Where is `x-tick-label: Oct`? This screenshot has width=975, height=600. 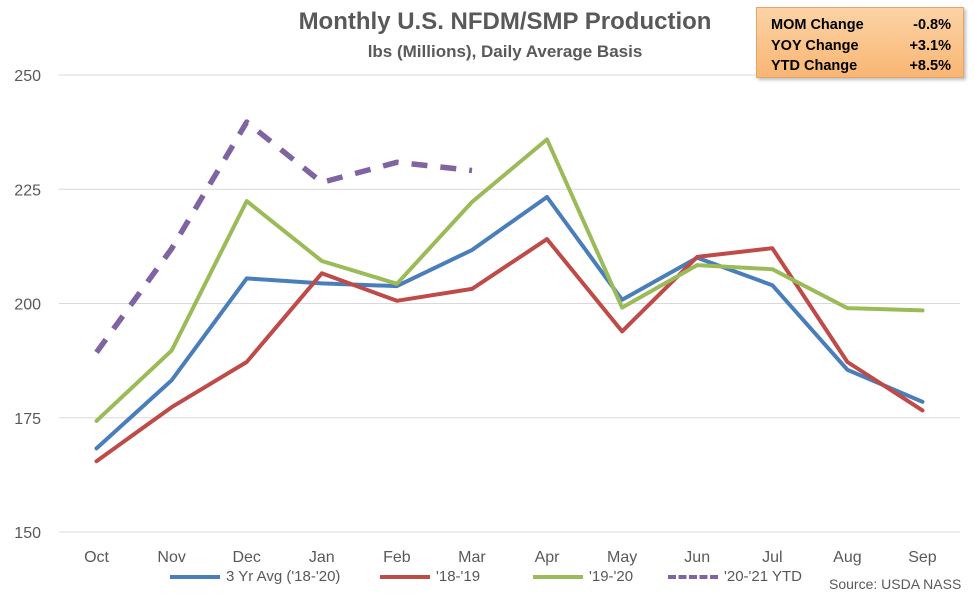 x-tick-label: Oct is located at coordinates (96, 557).